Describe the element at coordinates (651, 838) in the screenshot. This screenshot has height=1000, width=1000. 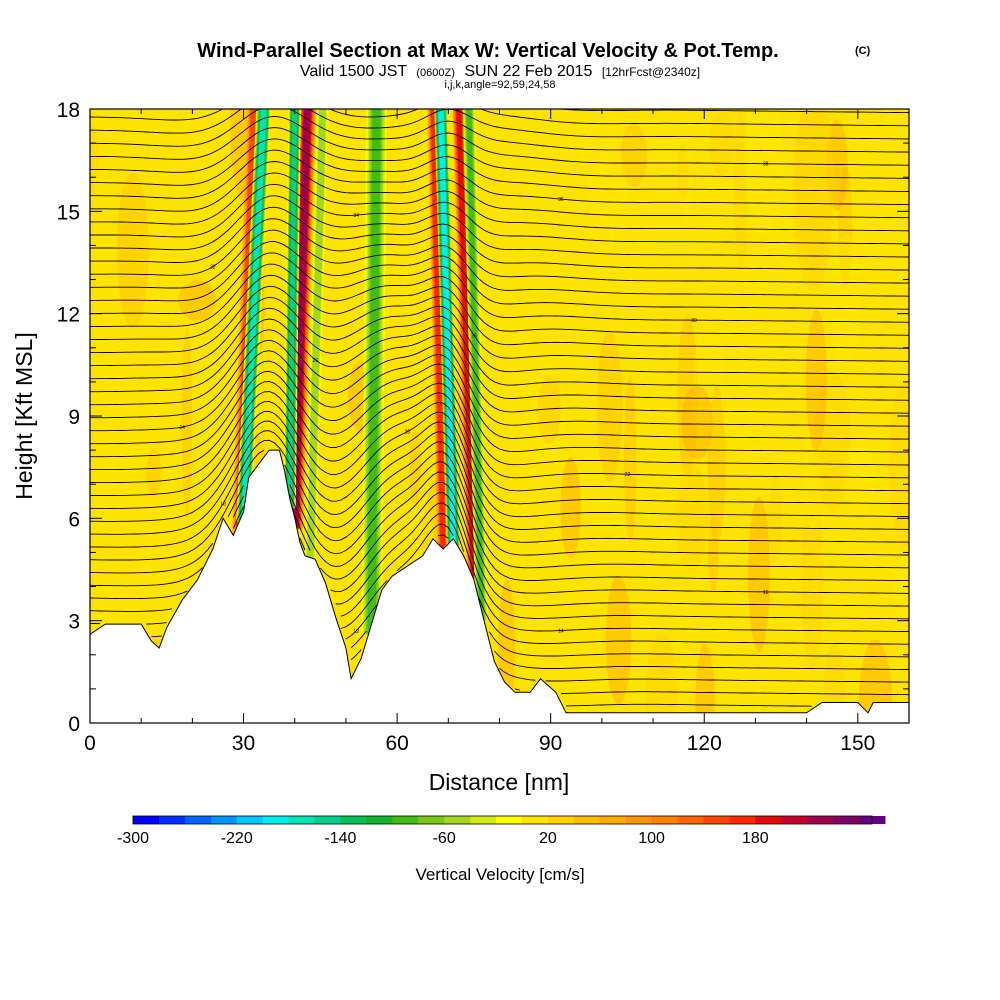
I see `colorbar-tick-label: 100` at that location.